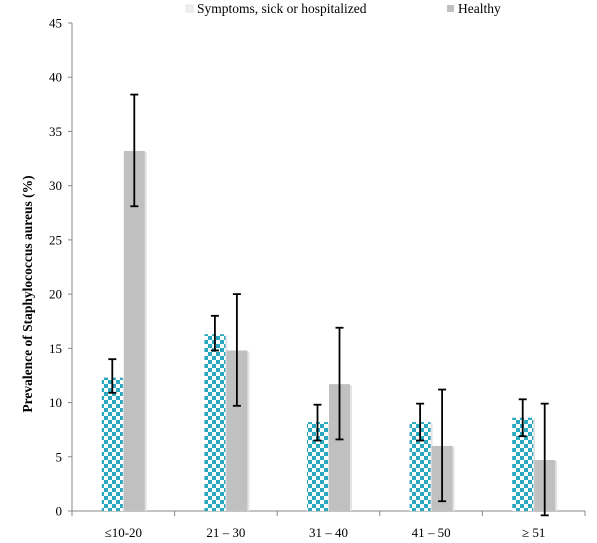 This screenshot has width=597, height=543. I want to click on y-tick-label: 35, so click(55, 131).